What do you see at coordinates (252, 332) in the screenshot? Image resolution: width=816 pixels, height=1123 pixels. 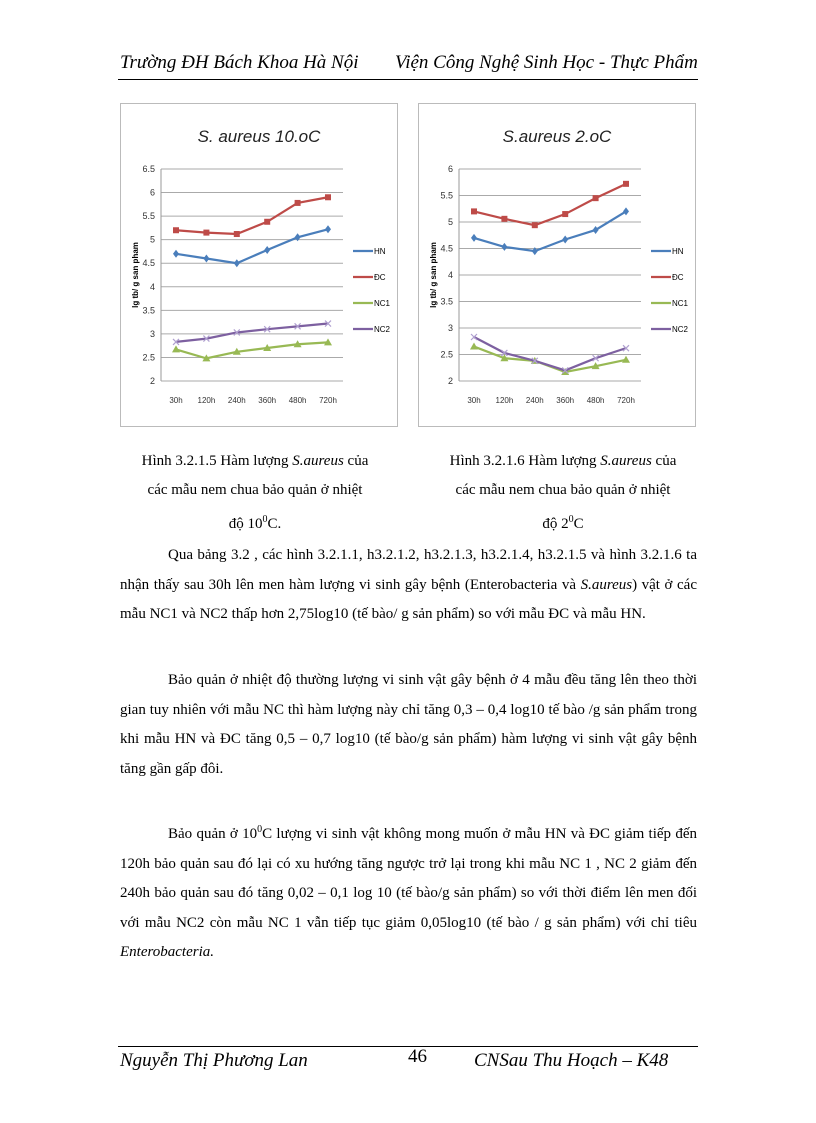 I see `series-line-NC2` at bounding box center [252, 332].